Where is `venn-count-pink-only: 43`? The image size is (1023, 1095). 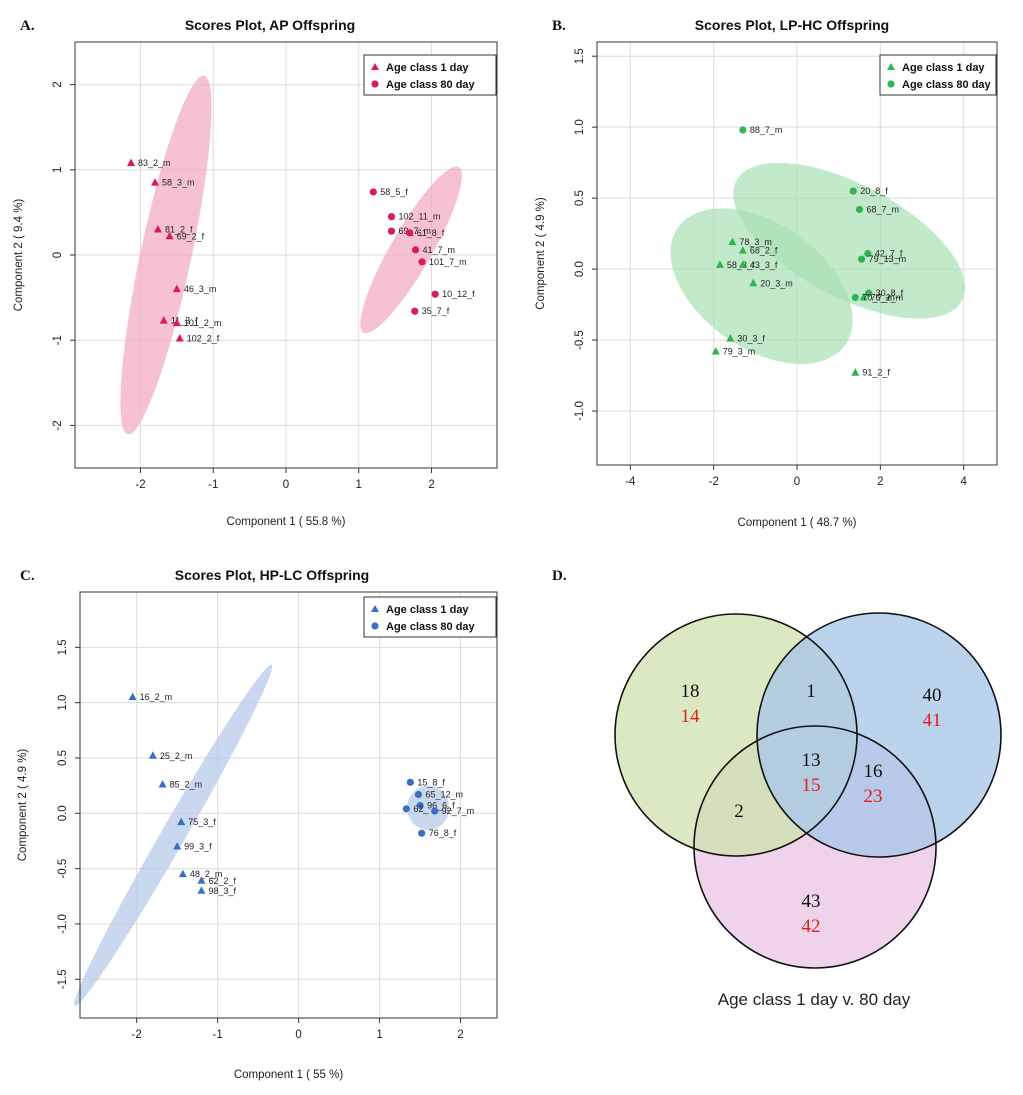 venn-count-pink-only: 43 is located at coordinates (811, 901).